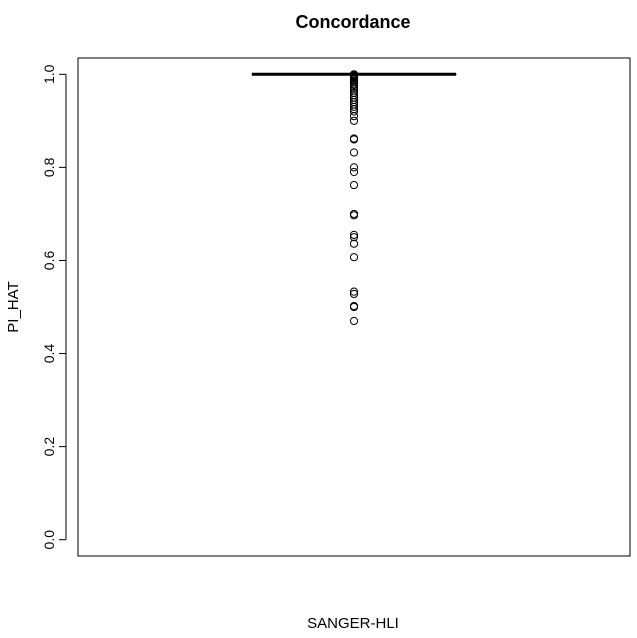  Describe the element at coordinates (352, 22) in the screenshot. I see `chart-title: Concordance` at that location.